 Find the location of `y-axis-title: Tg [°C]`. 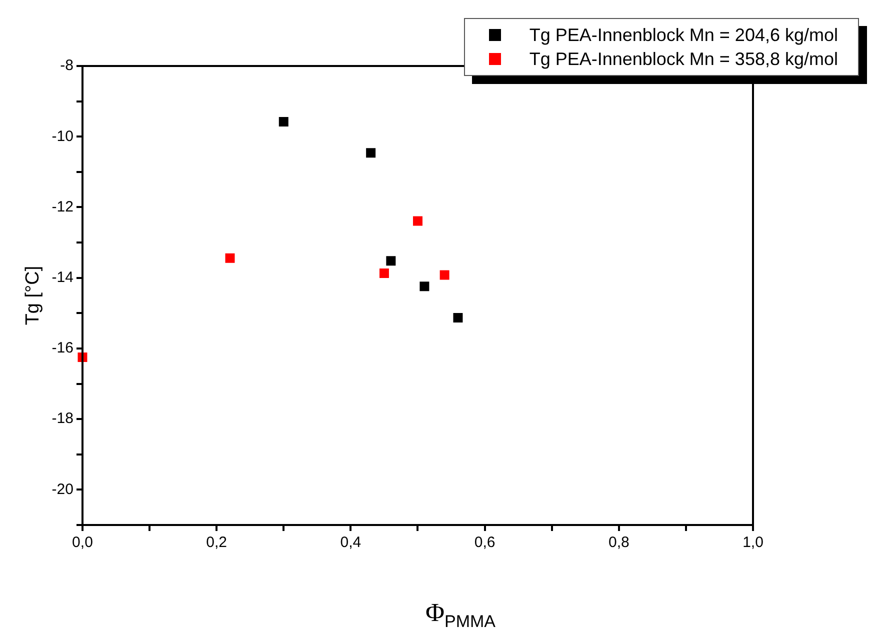

y-axis-title: Tg [°C] is located at coordinates (33, 296).